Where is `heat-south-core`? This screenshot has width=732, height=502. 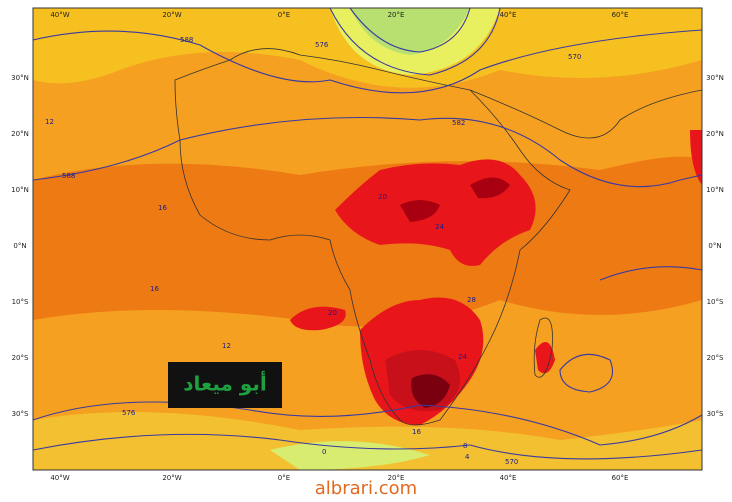
heat-south-core is located at coordinates (430, 391).